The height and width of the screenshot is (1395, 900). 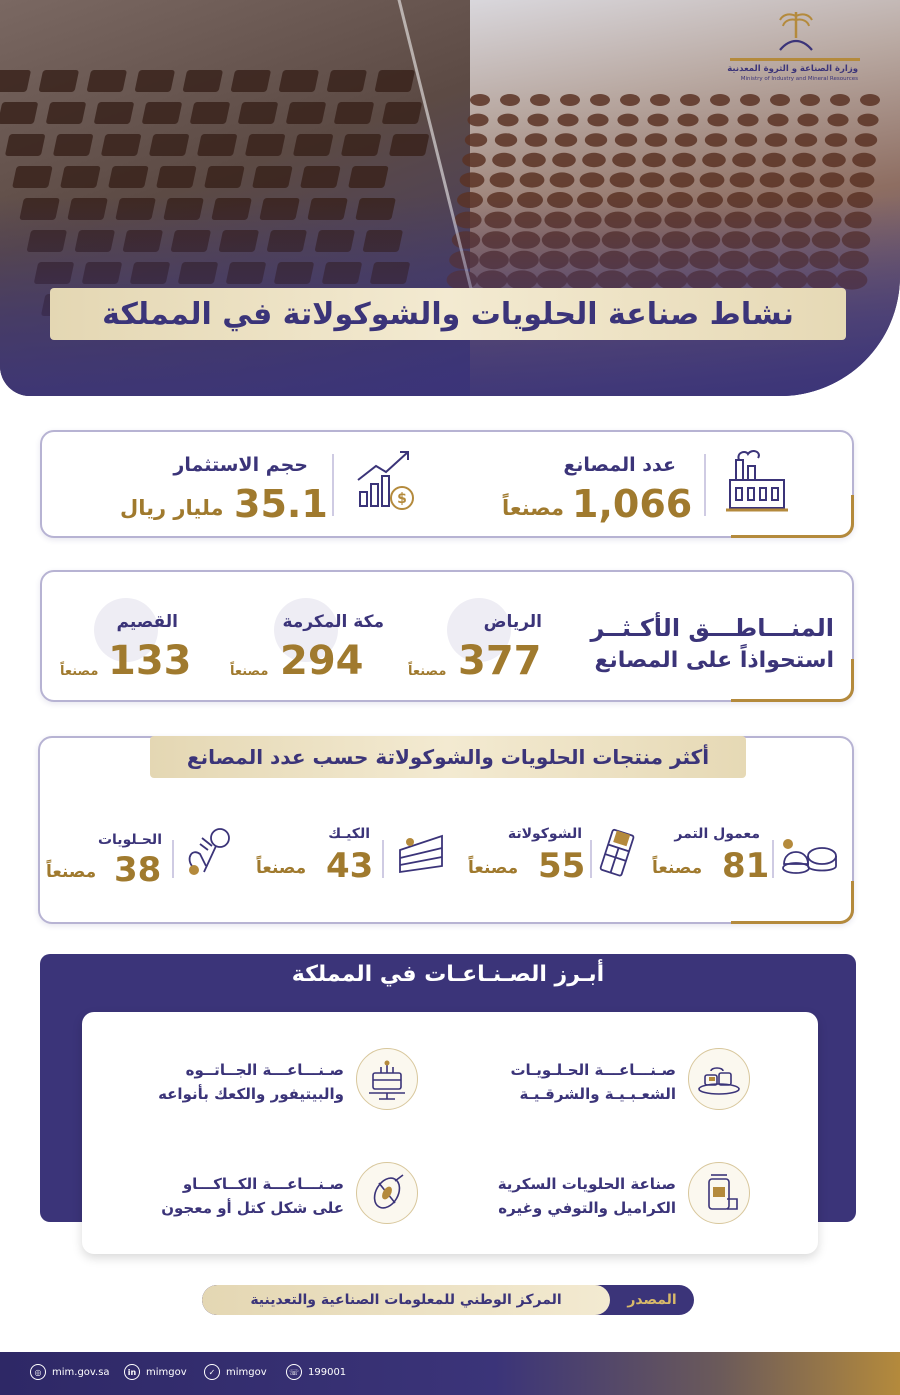 I want to click on maamoul-icon, so click(x=809, y=856).